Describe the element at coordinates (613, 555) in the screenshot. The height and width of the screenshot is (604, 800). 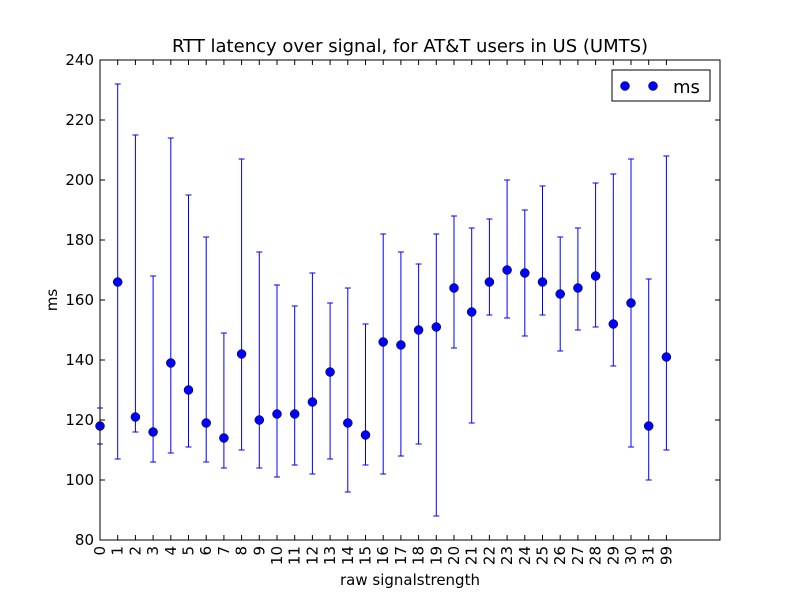
I see `x-tick-label: 29` at that location.